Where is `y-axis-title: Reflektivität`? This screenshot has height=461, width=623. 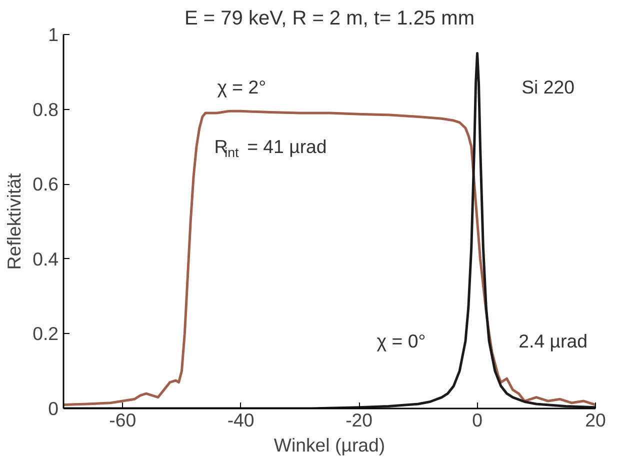
y-axis-title: Reflektivität is located at coordinates (14, 221).